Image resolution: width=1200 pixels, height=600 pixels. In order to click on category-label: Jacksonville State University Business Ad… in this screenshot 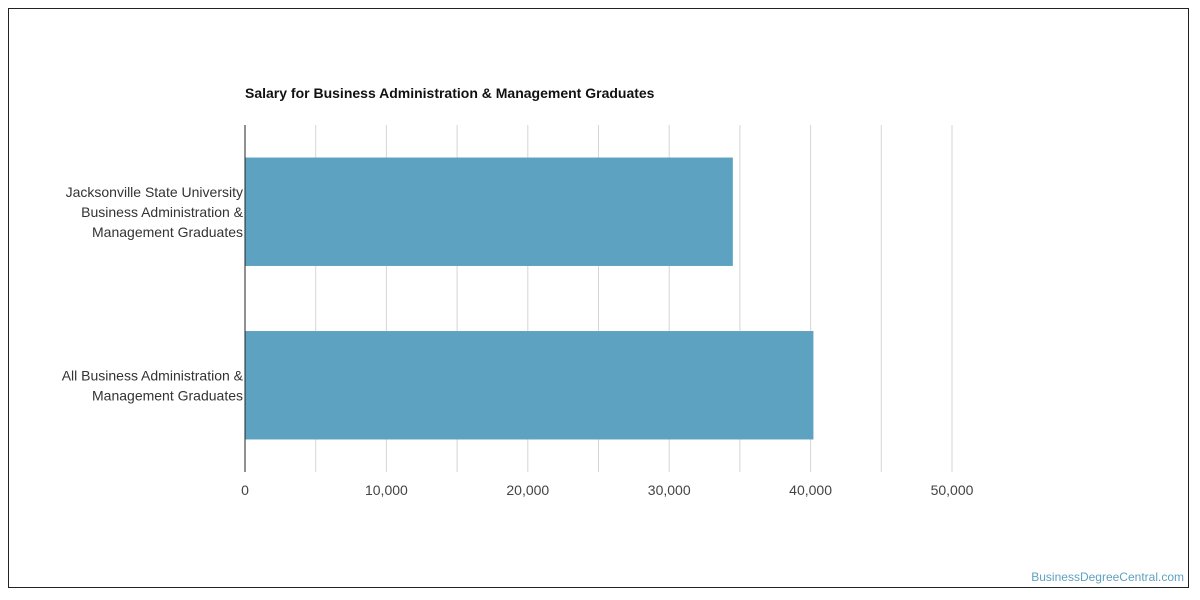, I will do `click(155, 212)`.